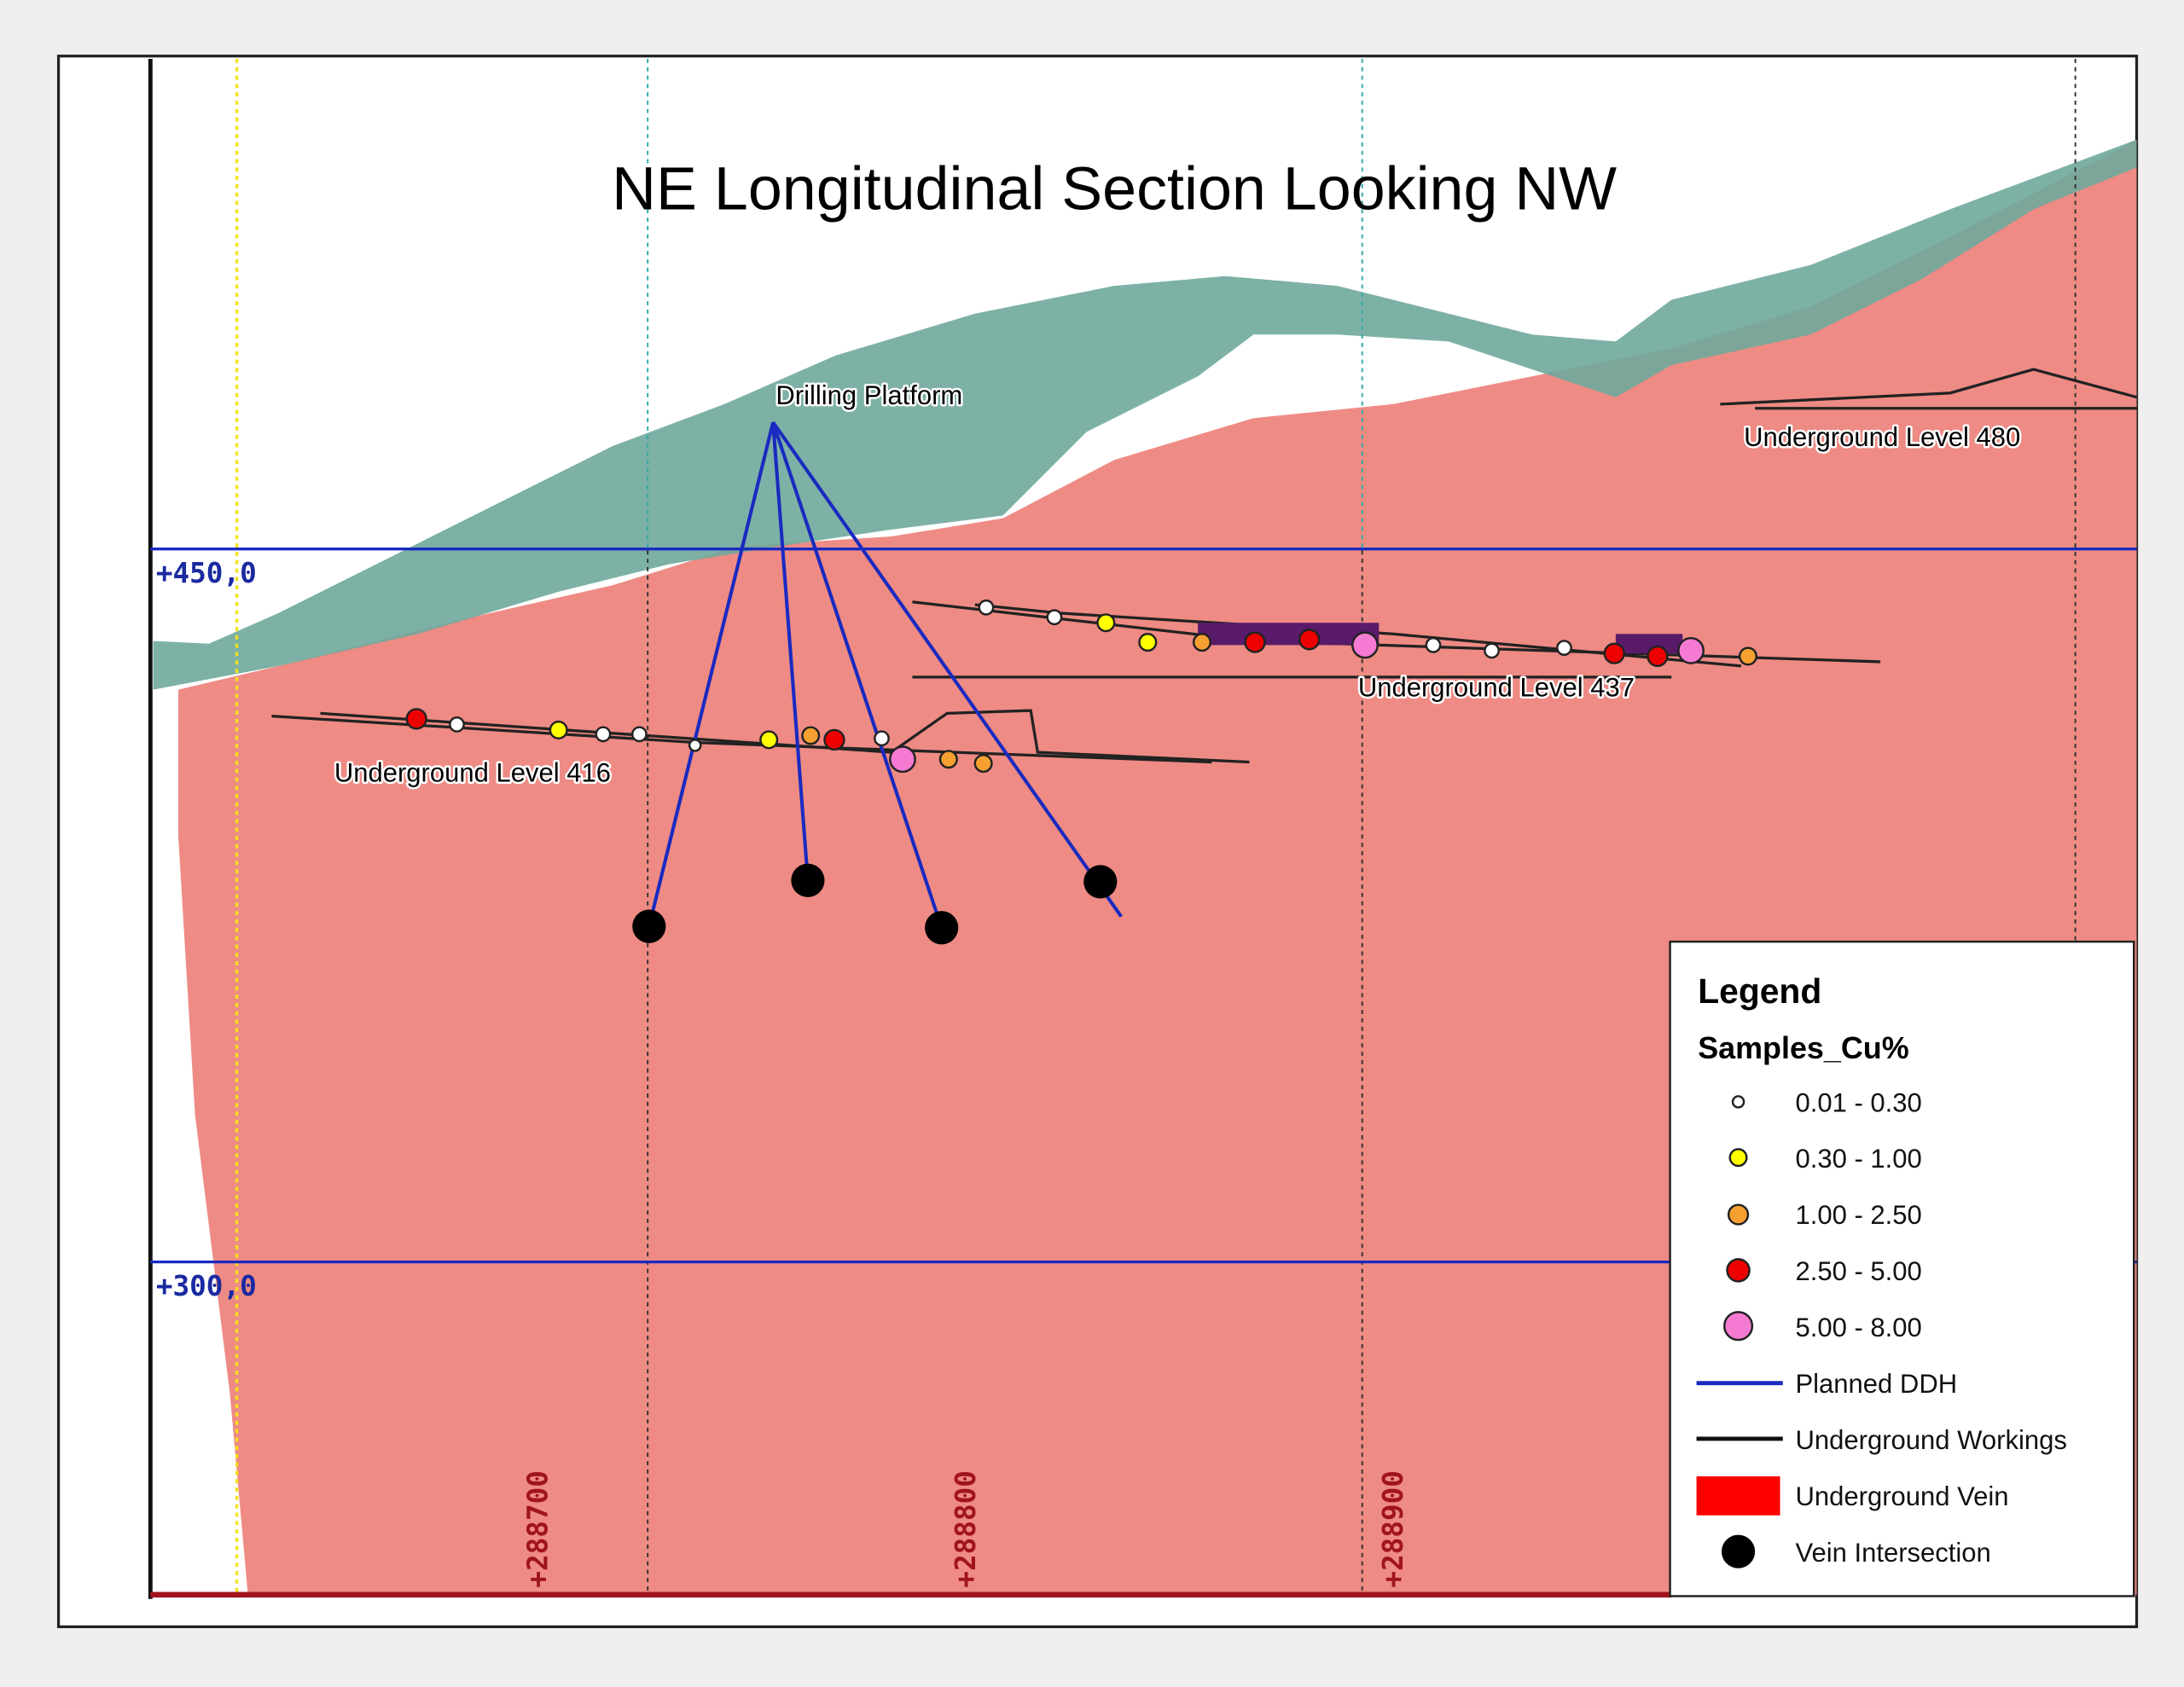 The width and height of the screenshot is (2184, 1687). Describe the element at coordinates (207, 573) in the screenshot. I see `elevation-label: +450,0` at that location.